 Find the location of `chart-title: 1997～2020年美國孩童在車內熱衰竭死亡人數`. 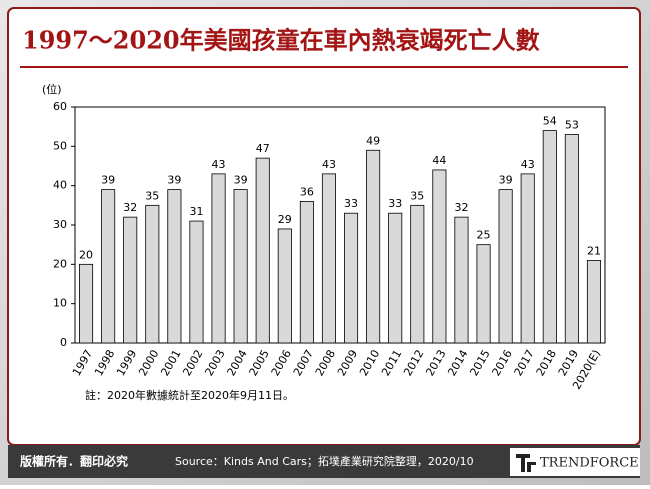

chart-title: 1997～2020年美國孩童在車內熱衰竭死亡人數 is located at coordinates (281, 40).